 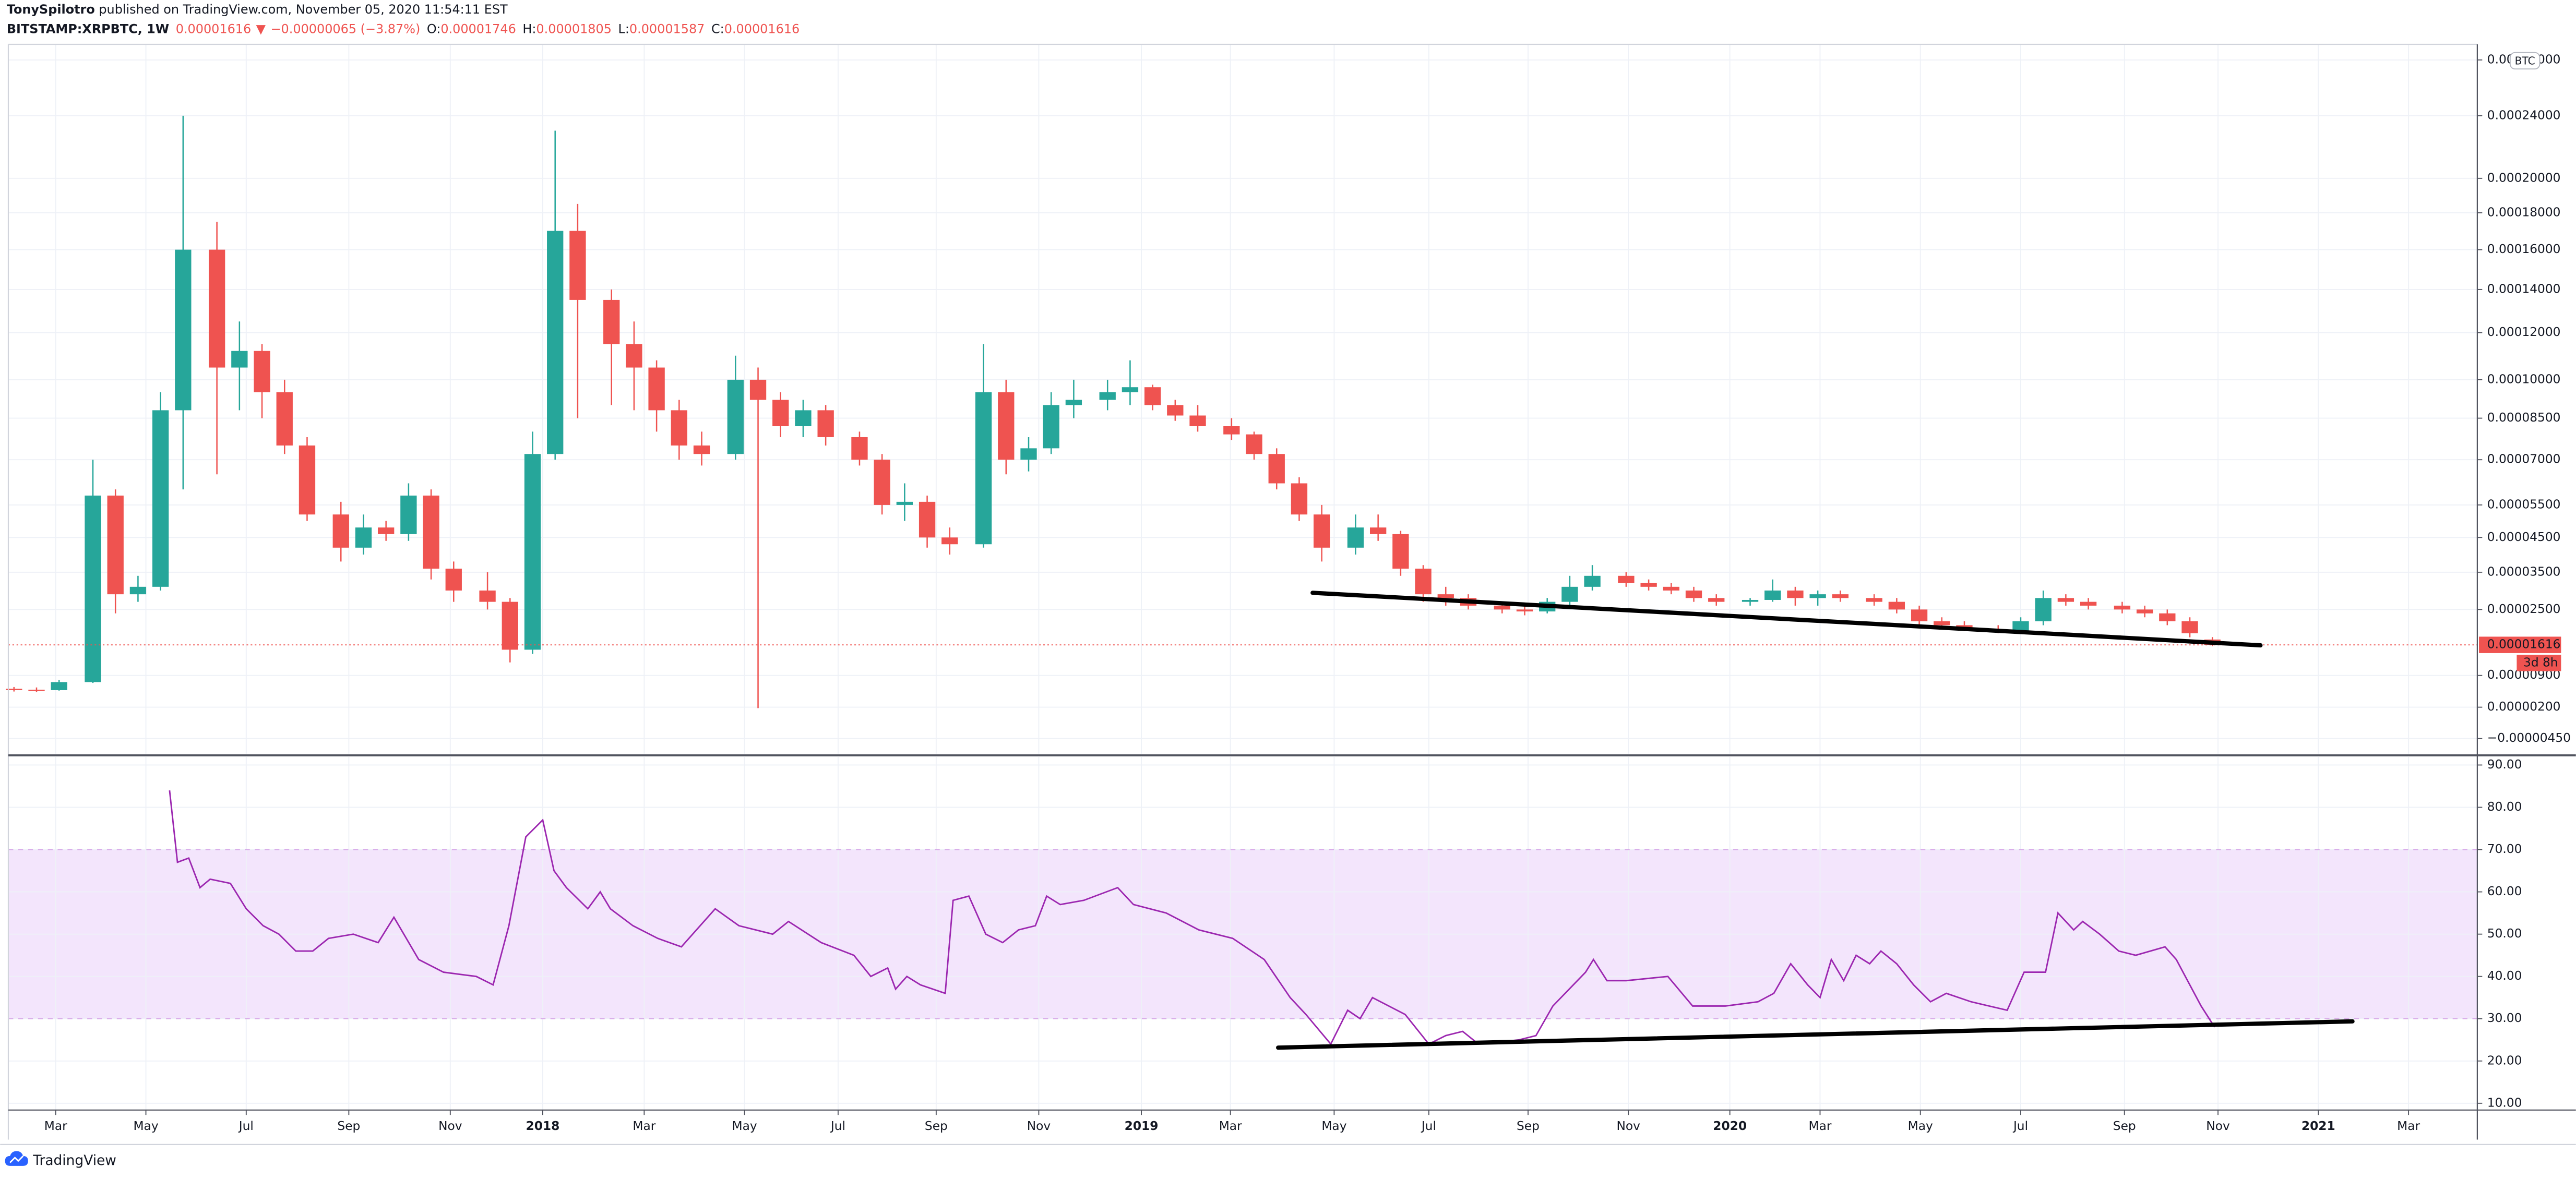 I want to click on price-trendline, so click(x=1786, y=620).